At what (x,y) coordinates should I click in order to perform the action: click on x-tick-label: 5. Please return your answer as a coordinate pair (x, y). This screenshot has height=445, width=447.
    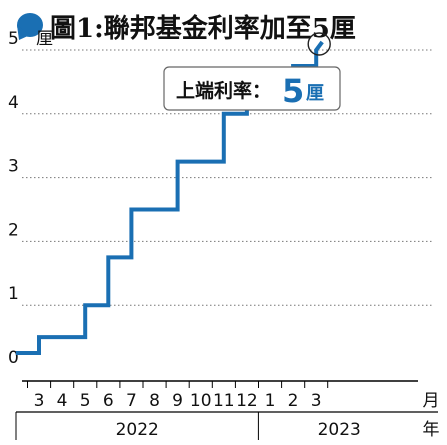
    Looking at the image, I should click on (85, 401).